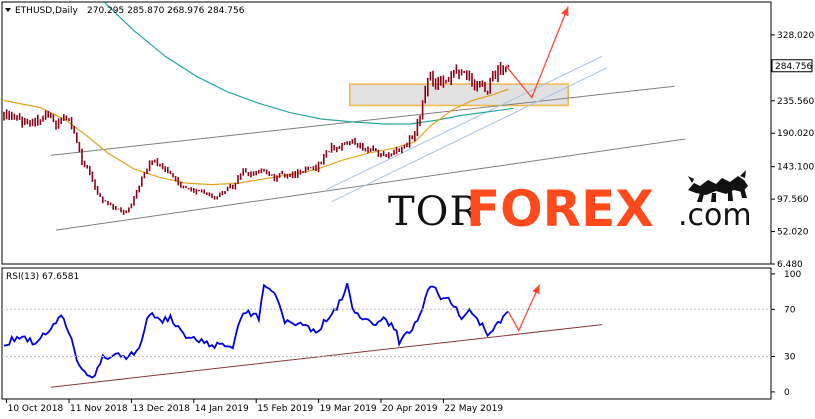 This screenshot has width=815, height=419. What do you see at coordinates (560, 209) in the screenshot?
I see `watermark-forex: FOREX` at bounding box center [560, 209].